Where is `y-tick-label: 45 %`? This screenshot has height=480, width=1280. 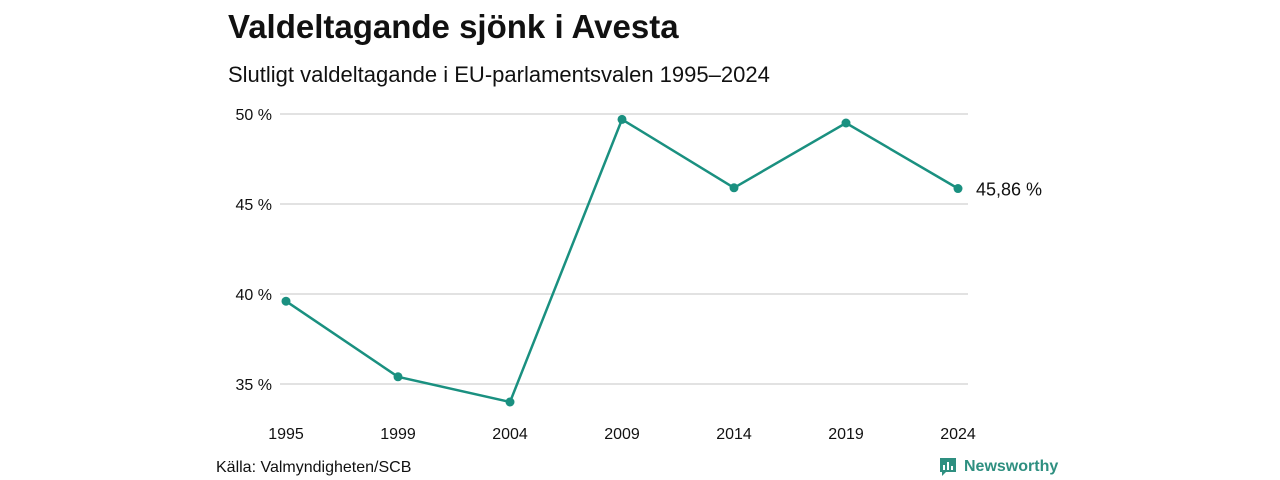
y-tick-label: 45 % is located at coordinates (254, 205).